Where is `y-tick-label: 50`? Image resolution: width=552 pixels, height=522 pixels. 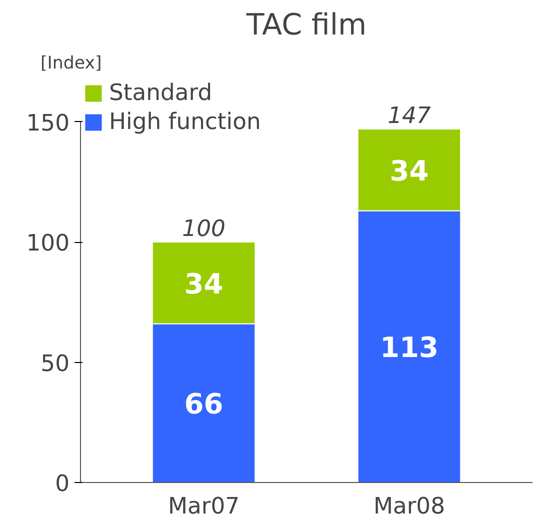 y-tick-label: 50 is located at coordinates (55, 363).